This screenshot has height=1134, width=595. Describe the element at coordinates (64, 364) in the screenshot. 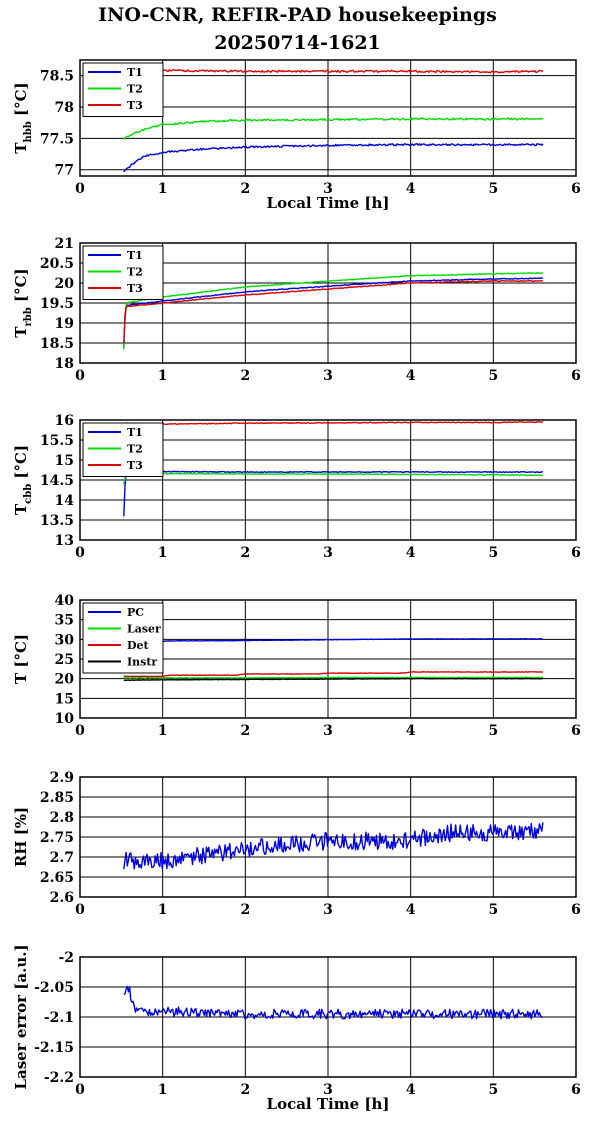

I see `y-tick-label: 18` at that location.